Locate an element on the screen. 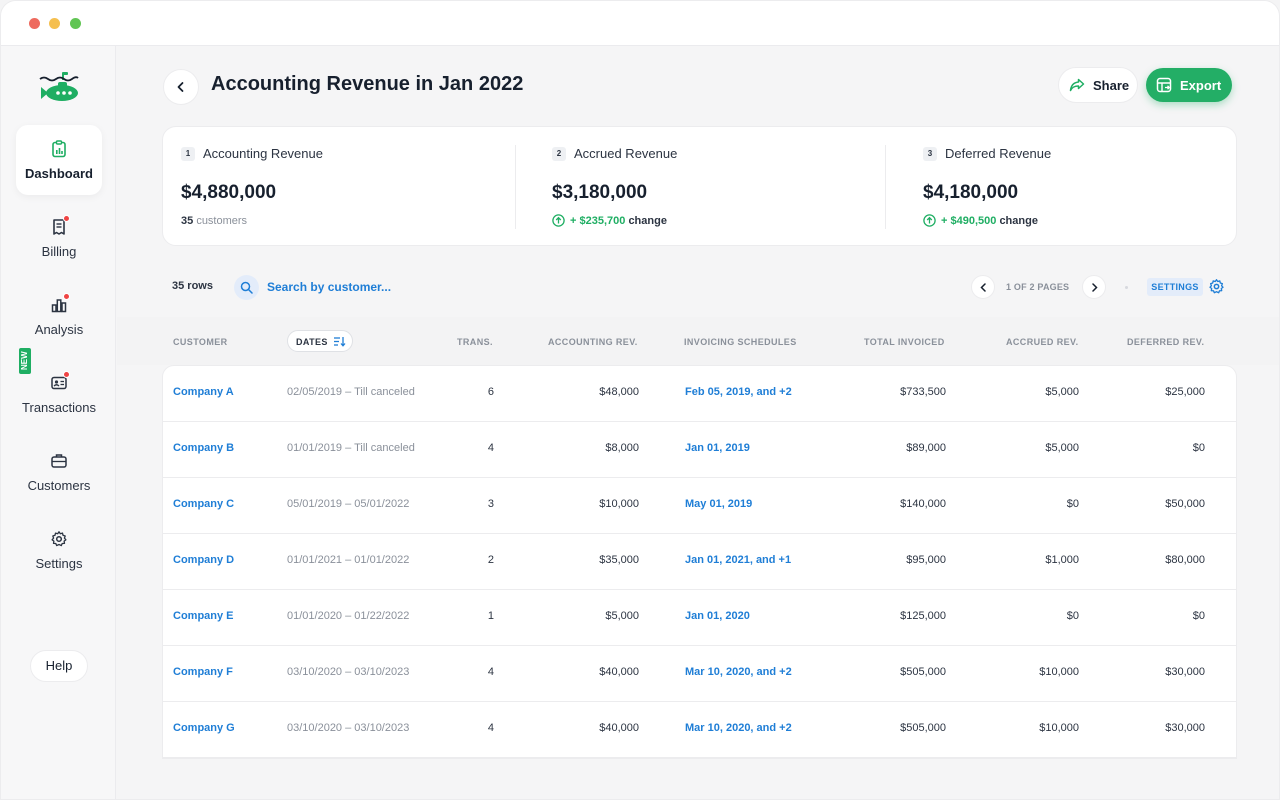 Image resolution: width=1280 pixels, height=800 pixels. dates-cell: 01/01/2020 – 01/22/2022 is located at coordinates (348, 616).